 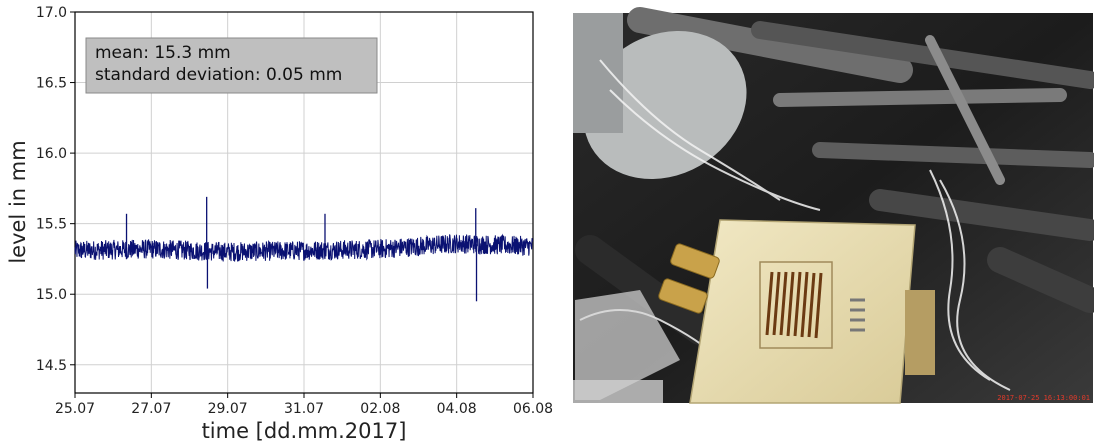 What do you see at coordinates (51, 154) in the screenshot?
I see `y-tick-label: 16.0` at bounding box center [51, 154].